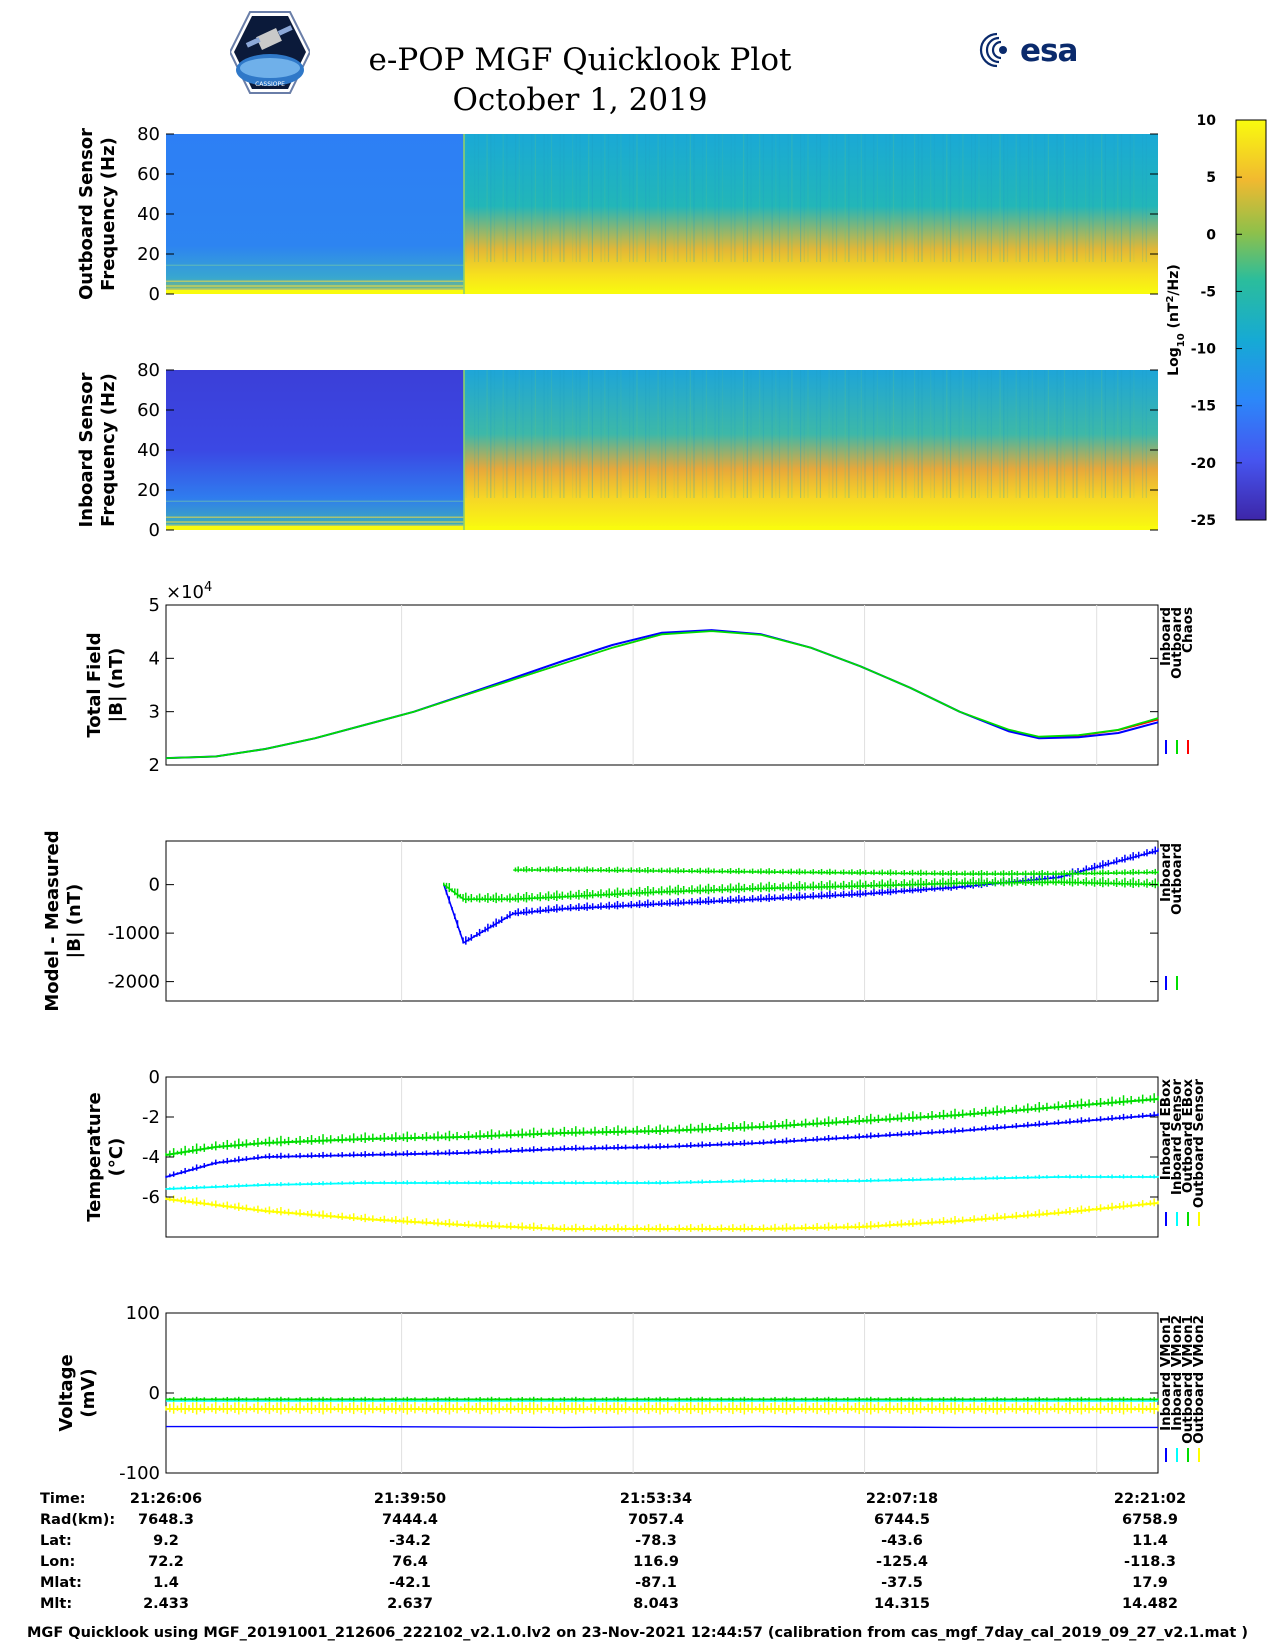 The image size is (1275, 1650). What do you see at coordinates (143, 1313) in the screenshot?
I see `ytick-label: 100` at bounding box center [143, 1313].